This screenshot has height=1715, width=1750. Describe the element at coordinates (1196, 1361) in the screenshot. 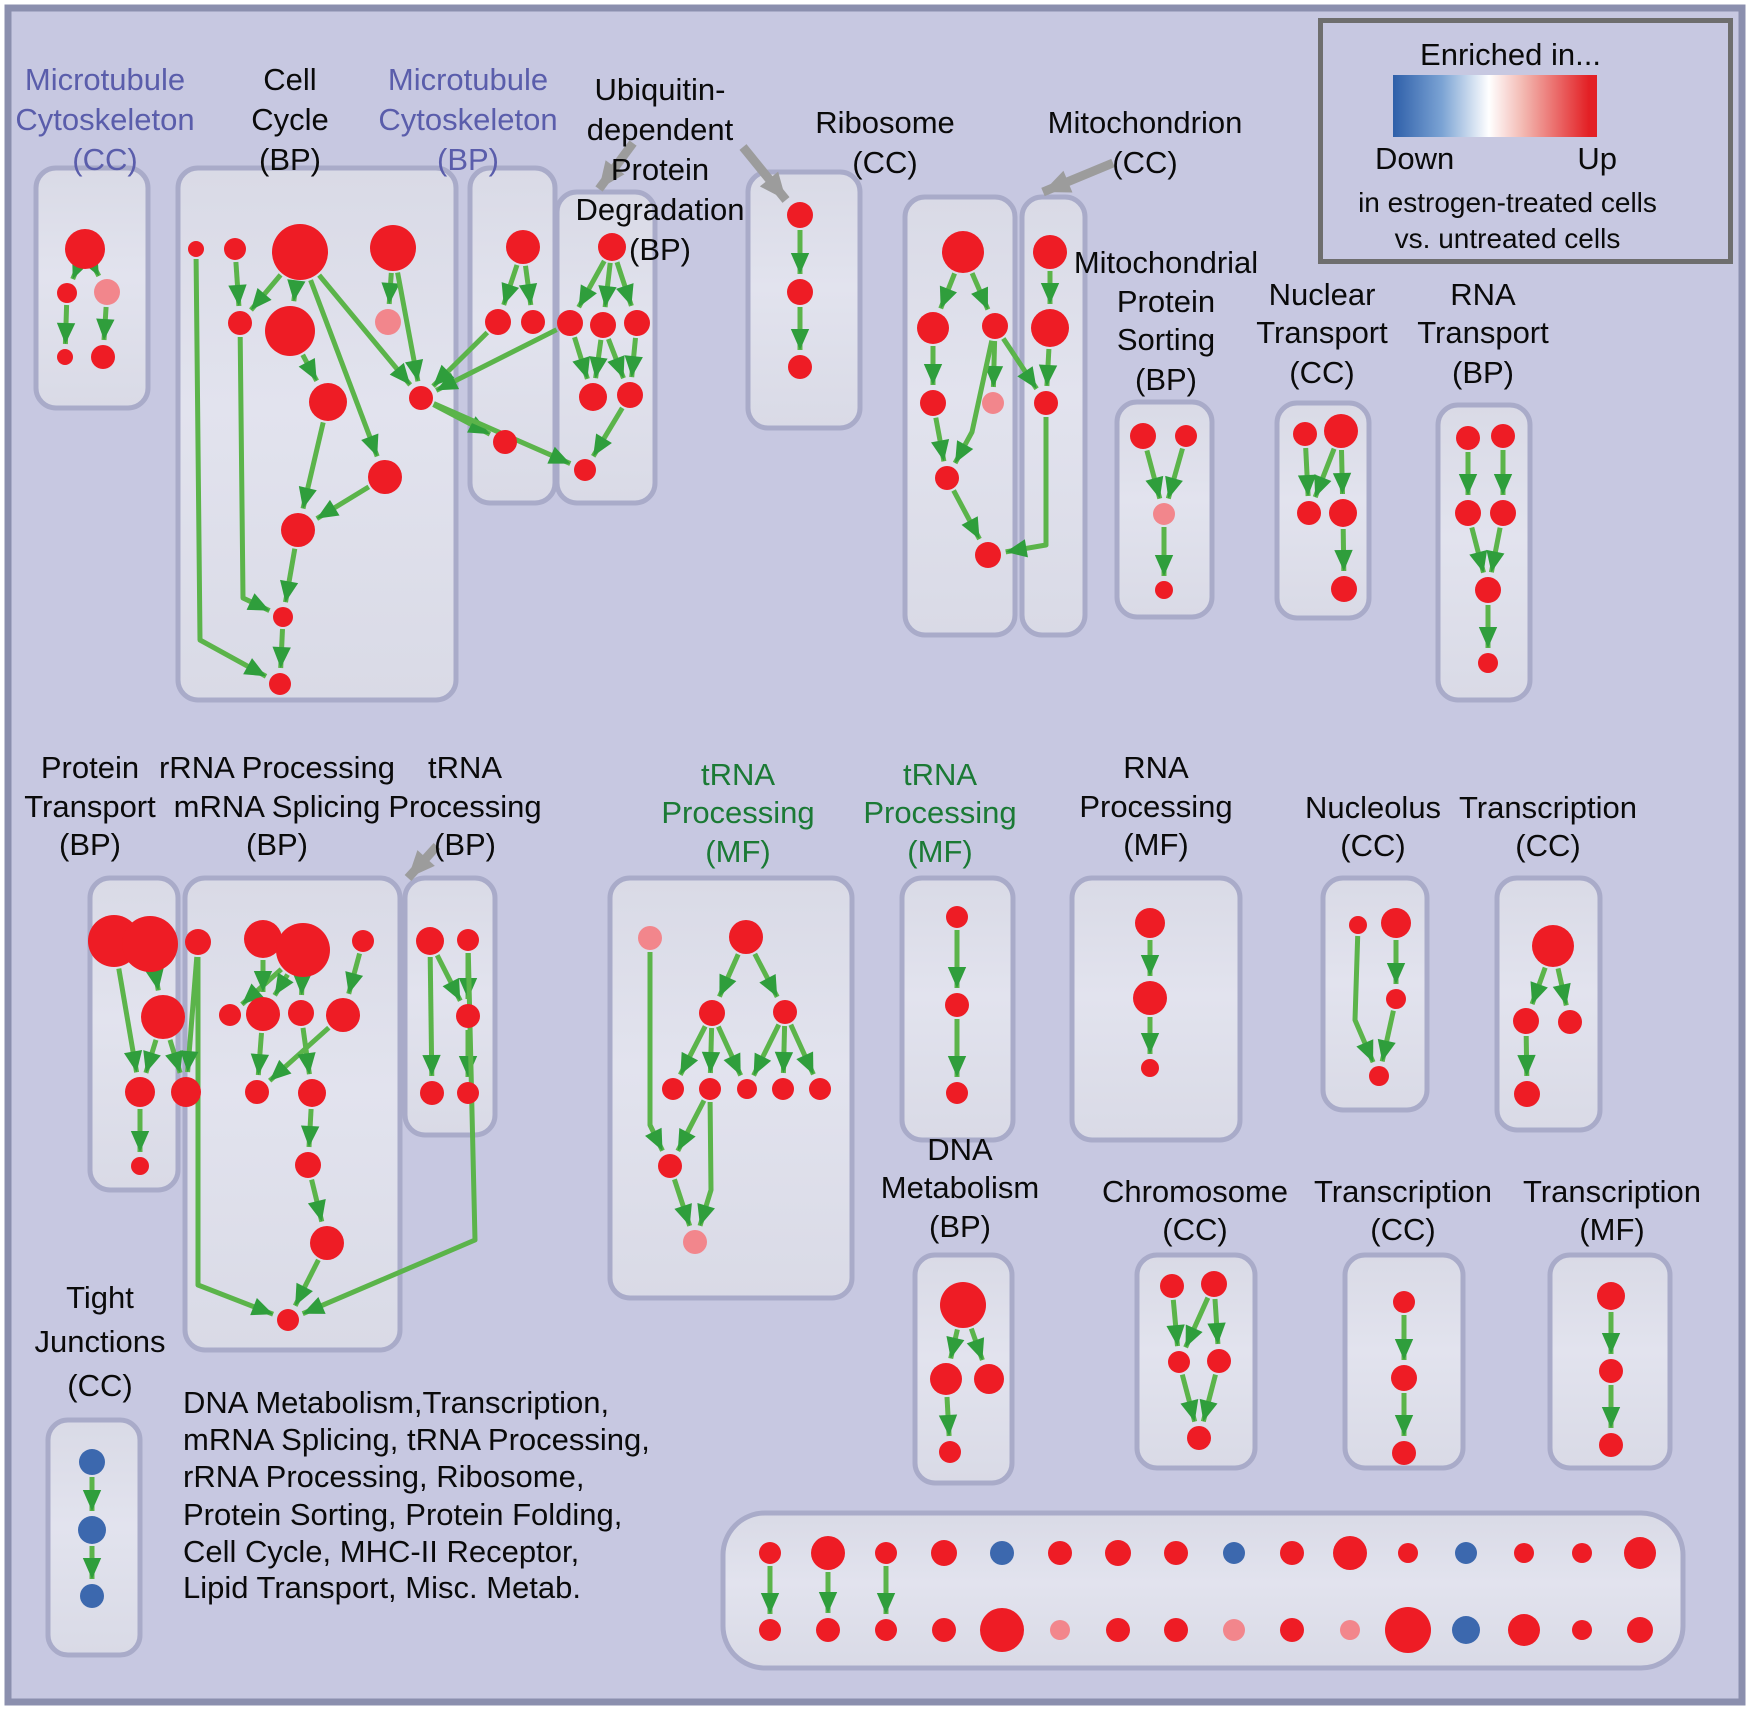

I see `cluster-box-chromosome-cc` at that location.